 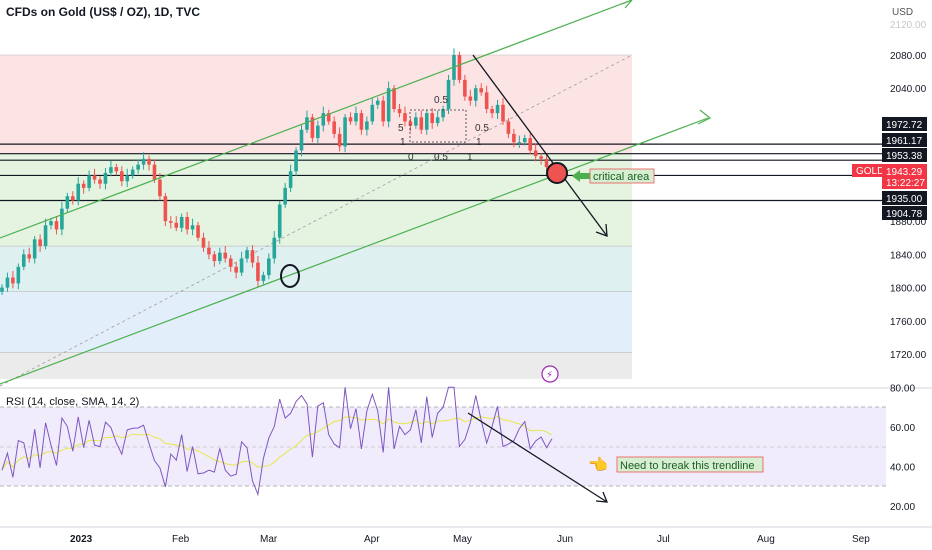 What do you see at coordinates (902, 467) in the screenshot?
I see `rsi-tick-2: 40.00` at bounding box center [902, 467].